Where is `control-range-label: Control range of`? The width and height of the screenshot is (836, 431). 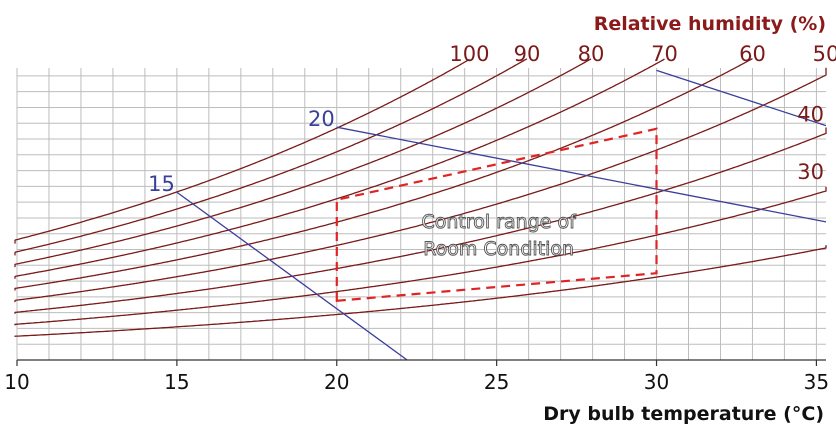 control-range-label: Control range of is located at coordinates (499, 222).